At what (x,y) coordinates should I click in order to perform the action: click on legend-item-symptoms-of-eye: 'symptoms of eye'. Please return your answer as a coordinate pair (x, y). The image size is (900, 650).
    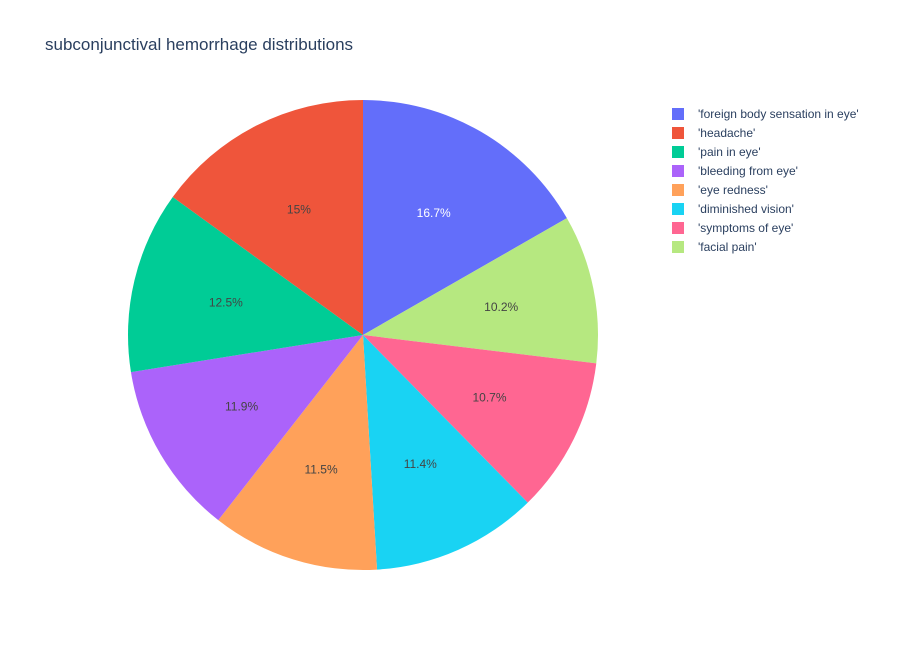
    Looking at the image, I should click on (732, 228).